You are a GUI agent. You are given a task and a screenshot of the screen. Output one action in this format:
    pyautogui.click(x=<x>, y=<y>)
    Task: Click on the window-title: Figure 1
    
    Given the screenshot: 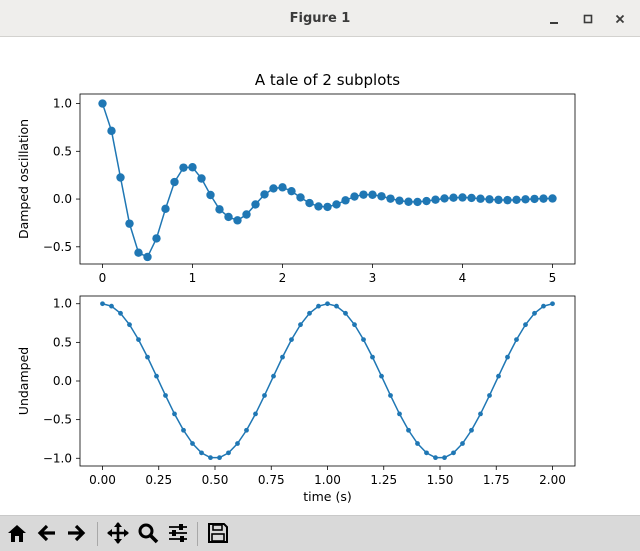 What is the action you would take?
    pyautogui.click(x=320, y=18)
    